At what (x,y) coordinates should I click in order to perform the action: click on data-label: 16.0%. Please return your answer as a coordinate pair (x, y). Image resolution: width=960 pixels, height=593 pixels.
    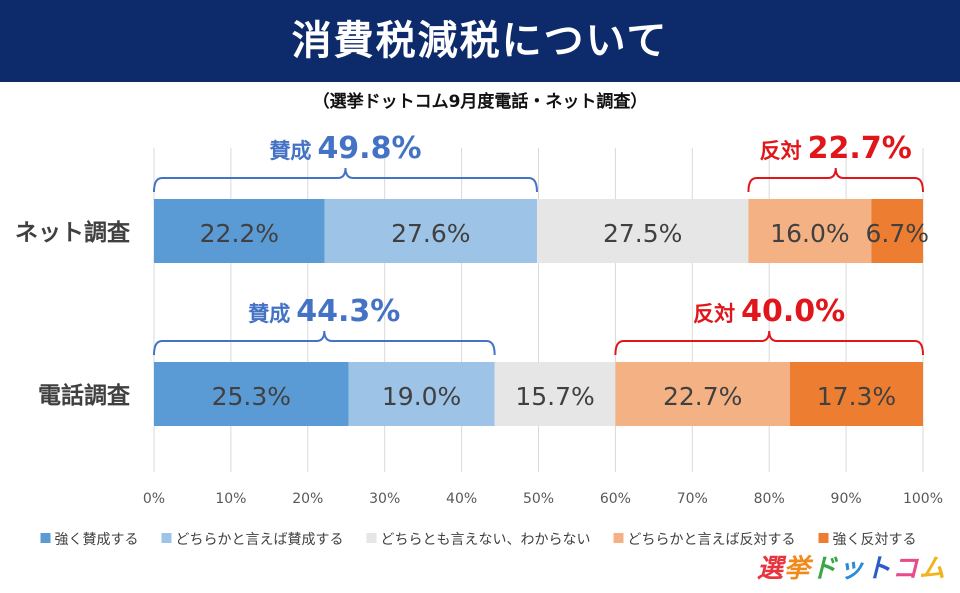
    Looking at the image, I should click on (809, 233).